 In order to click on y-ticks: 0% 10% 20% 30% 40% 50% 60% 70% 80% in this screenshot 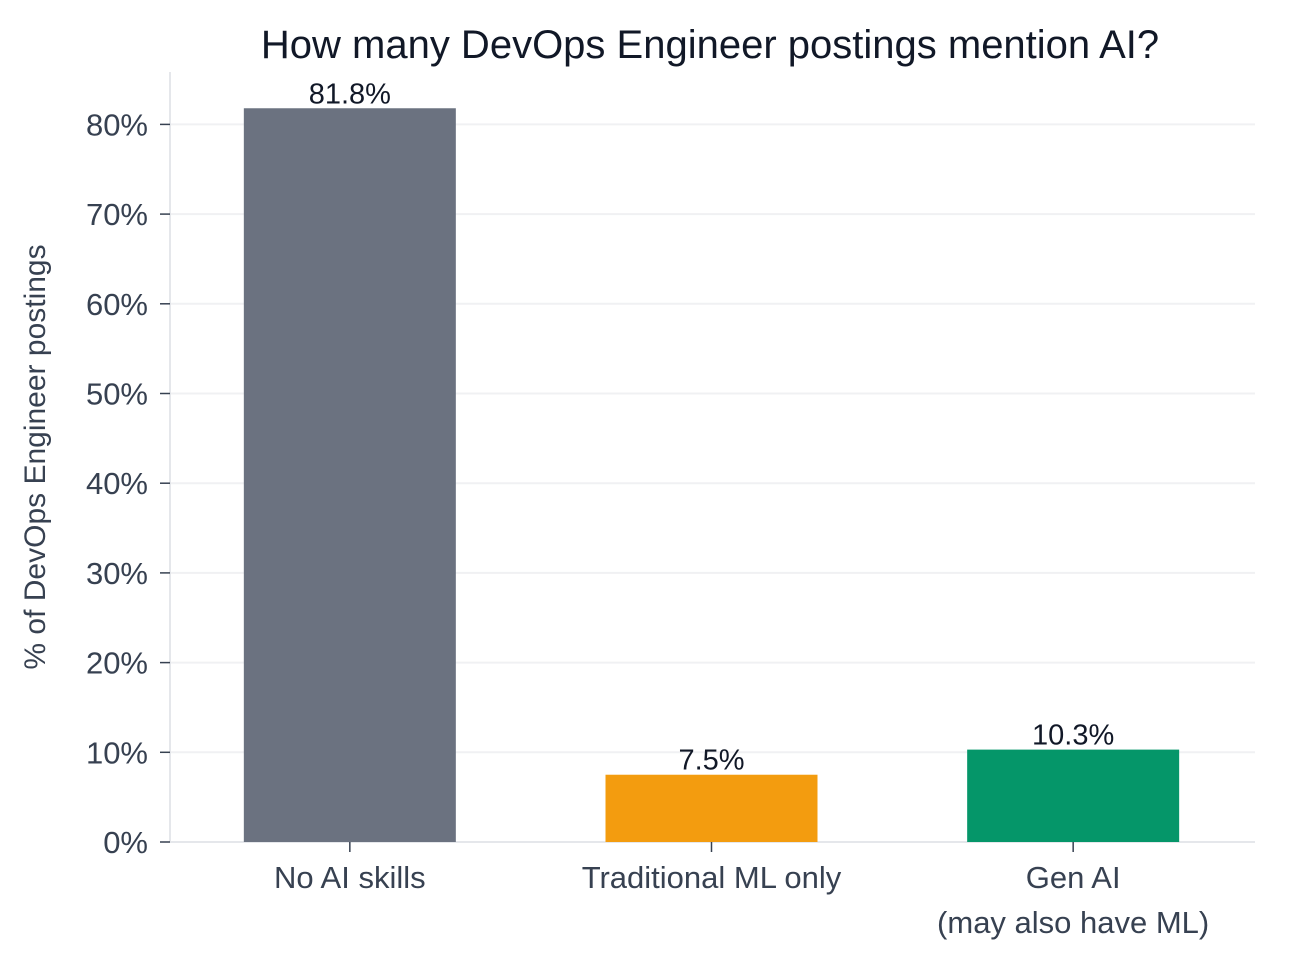, I will do `click(128, 483)`.